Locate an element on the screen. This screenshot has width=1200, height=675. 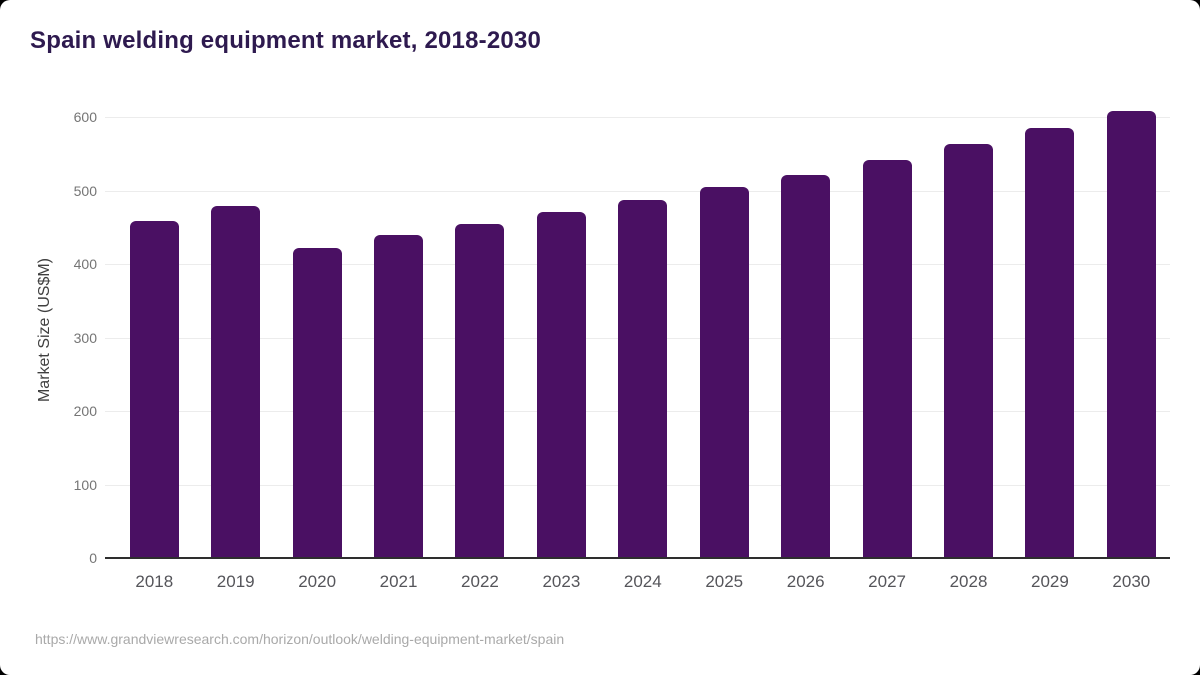
x-tick-label-2020: 2020 is located at coordinates (317, 581).